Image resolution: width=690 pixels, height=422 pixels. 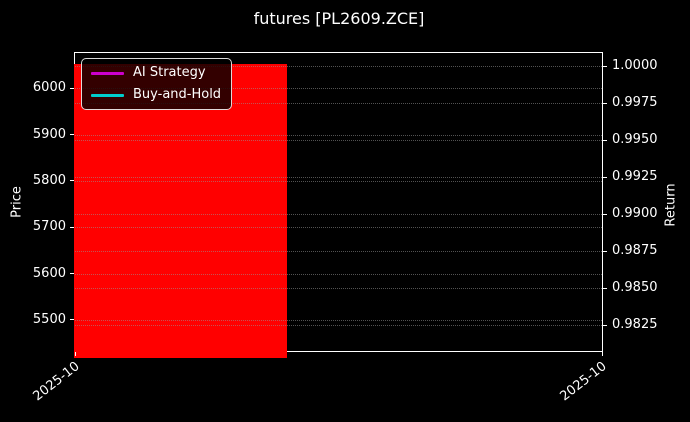 What do you see at coordinates (338, 215) in the screenshot?
I see `gridline-return-0.99` at bounding box center [338, 215].